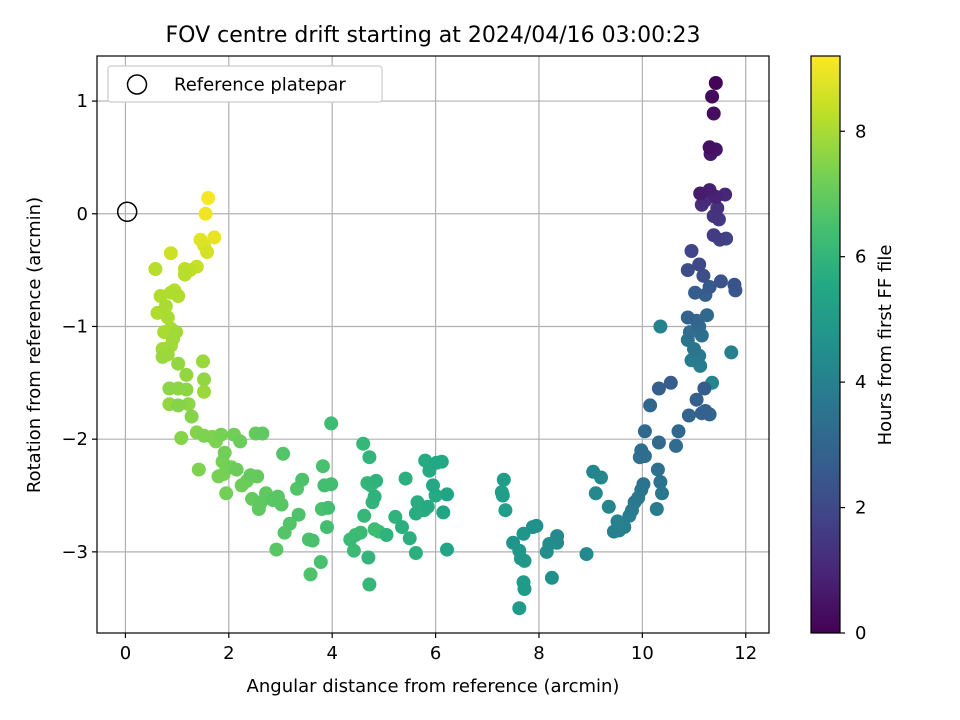 This screenshot has height=720, width=960. I want to click on reference-point-marker, so click(127, 212).